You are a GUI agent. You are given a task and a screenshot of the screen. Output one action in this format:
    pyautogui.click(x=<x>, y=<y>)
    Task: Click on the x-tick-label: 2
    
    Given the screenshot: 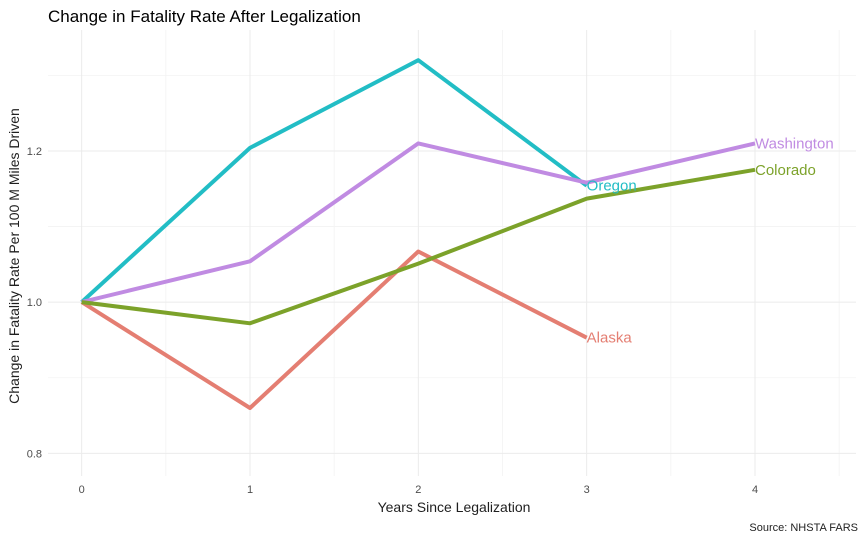 What is the action you would take?
    pyautogui.click(x=418, y=490)
    